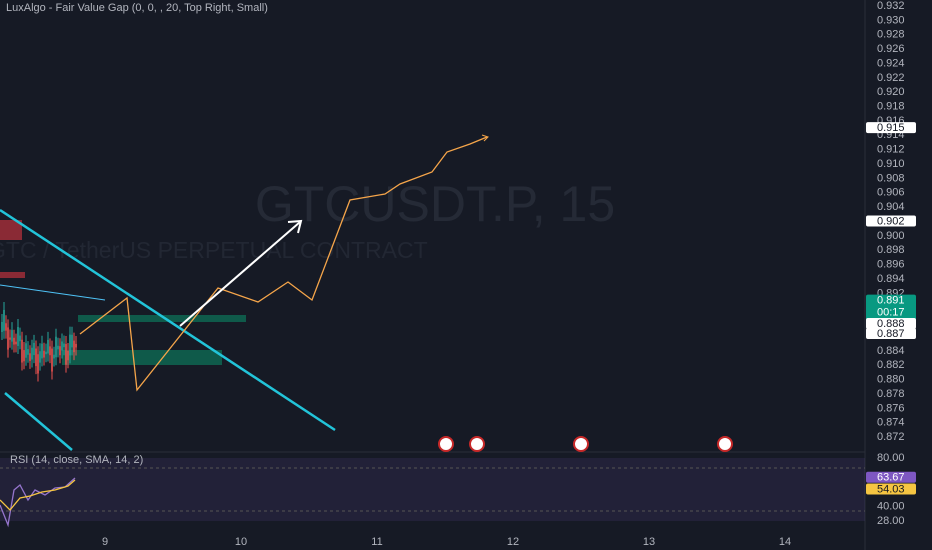 This screenshot has width=932, height=550. I want to click on time-label: 9, so click(105, 542).